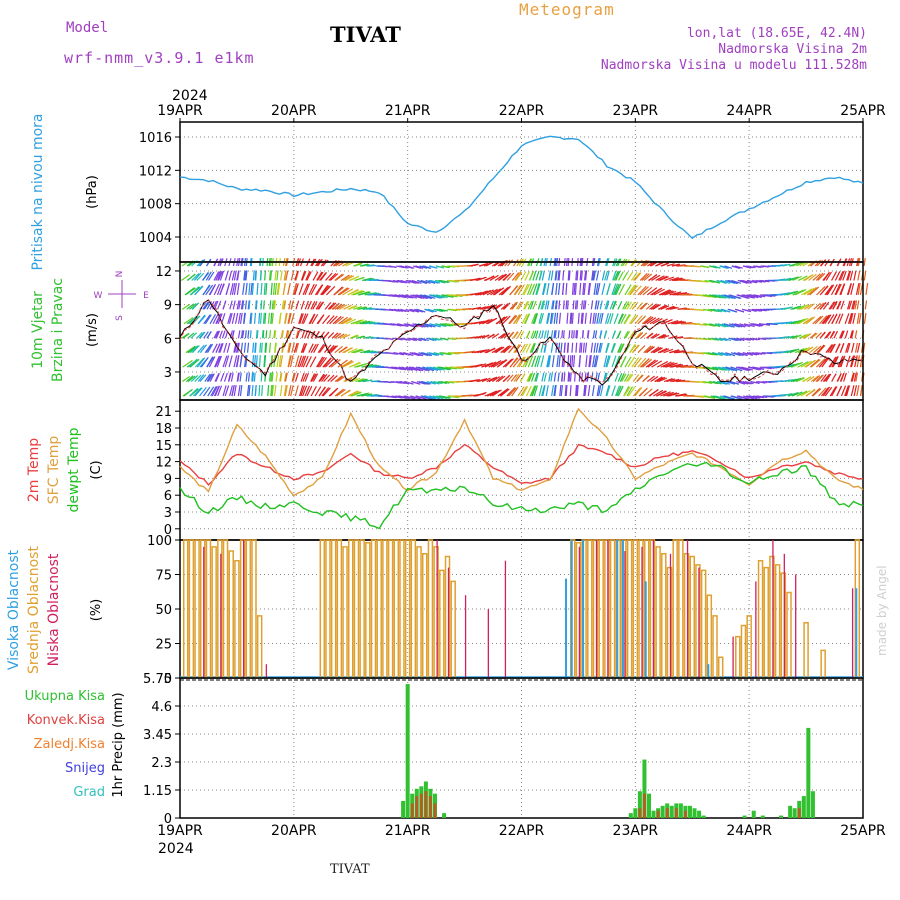 This screenshot has height=900, width=900. I want to click on model-elevation-label: Nadmorska Visina u modelu 111.528m, so click(733, 65).